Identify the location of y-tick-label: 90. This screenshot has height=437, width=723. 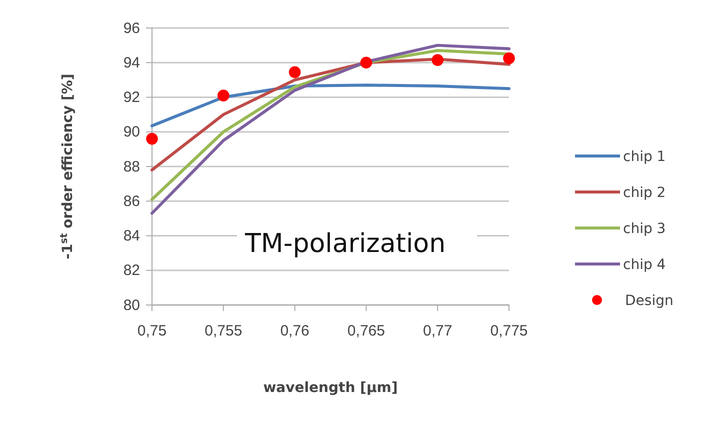
(131, 132).